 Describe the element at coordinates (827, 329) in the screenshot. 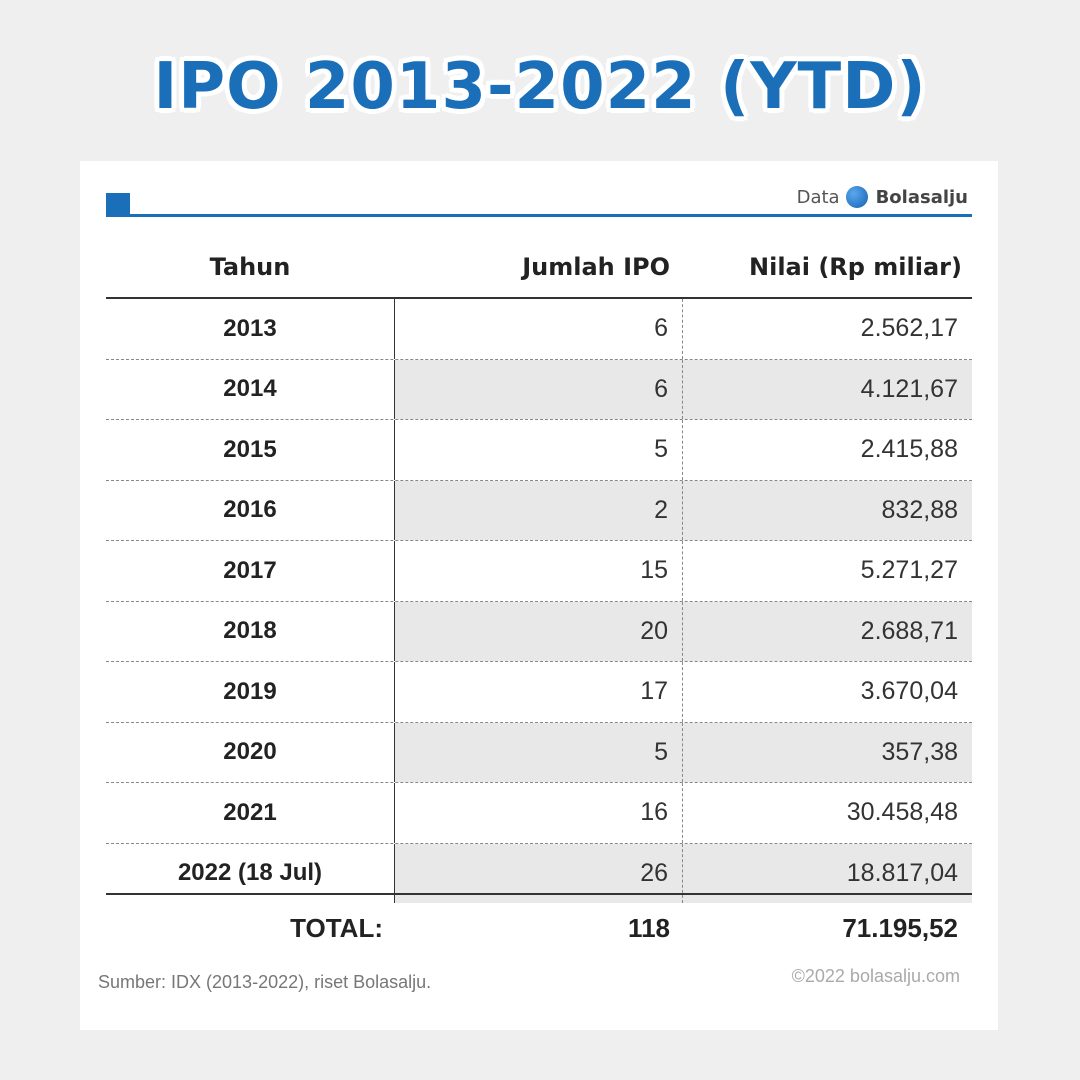

I see `value-cell: 2.562,17` at that location.